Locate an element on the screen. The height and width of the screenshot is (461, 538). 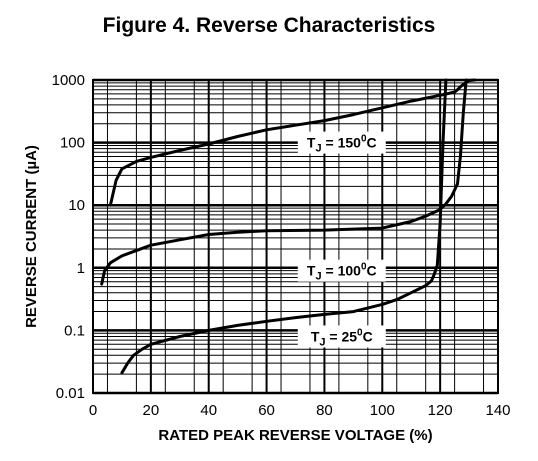
x-tick-label: 60 is located at coordinates (266, 410).